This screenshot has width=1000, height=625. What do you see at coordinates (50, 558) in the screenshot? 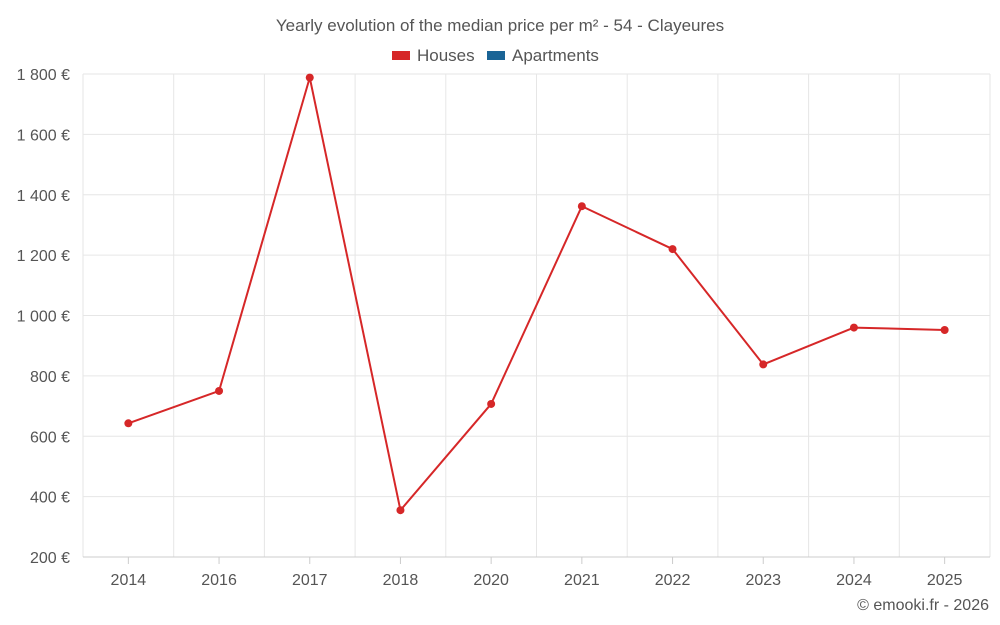
I see `y-tick-label: 200 €` at bounding box center [50, 558].